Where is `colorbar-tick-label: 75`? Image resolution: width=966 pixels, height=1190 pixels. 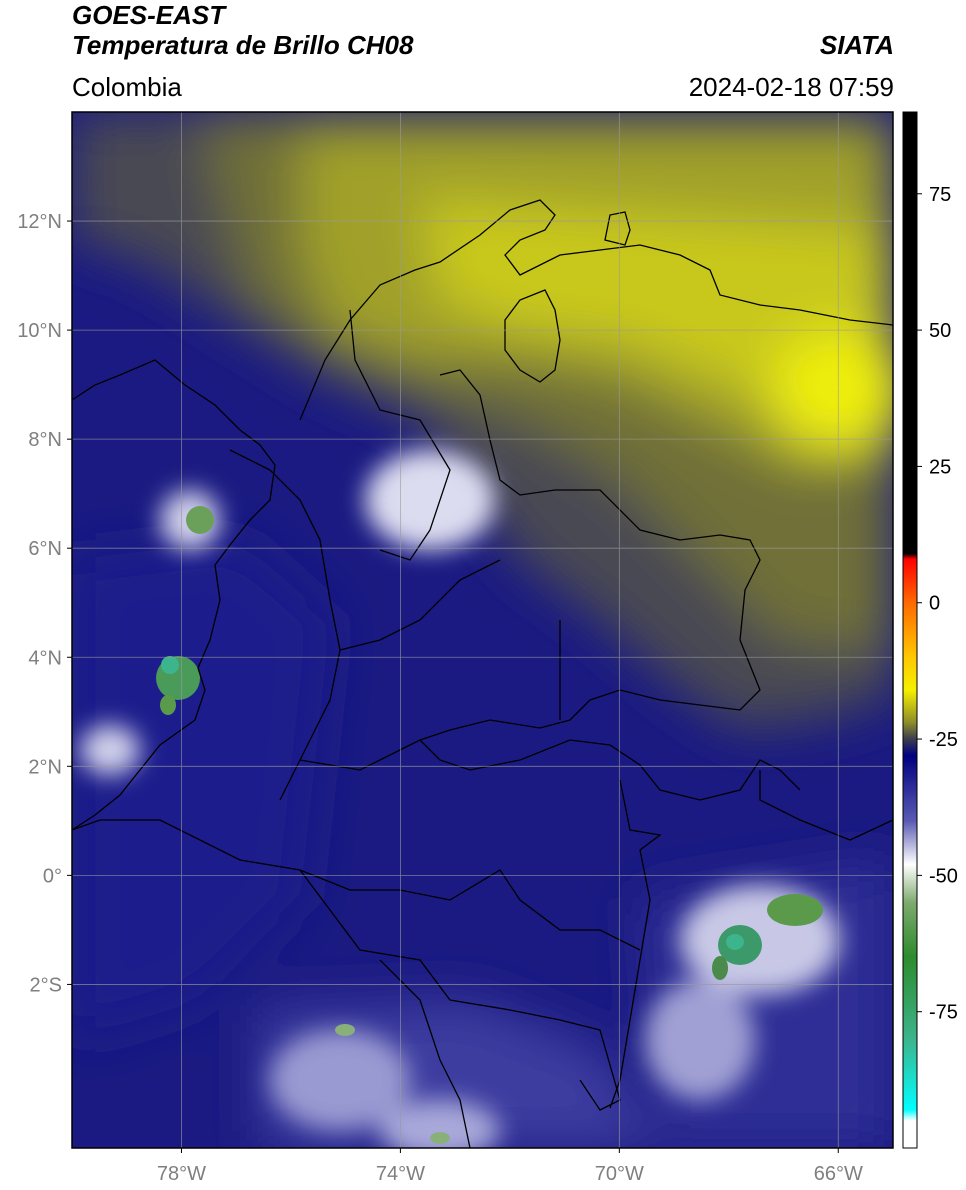 colorbar-tick-label: 75 is located at coordinates (940, 195).